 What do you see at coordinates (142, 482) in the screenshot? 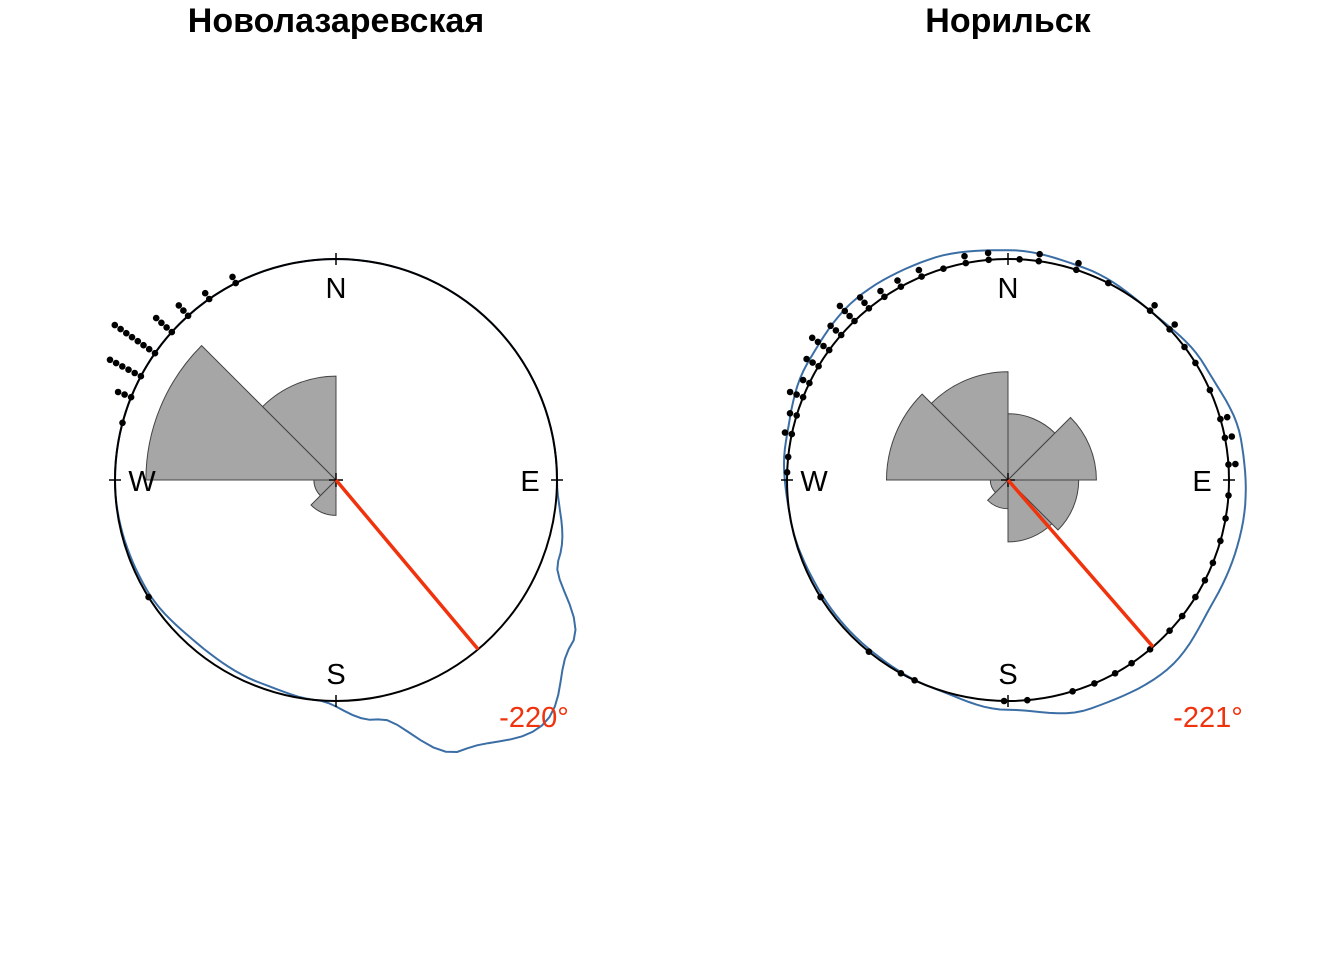
I see `compass-label-w: W` at bounding box center [142, 482].